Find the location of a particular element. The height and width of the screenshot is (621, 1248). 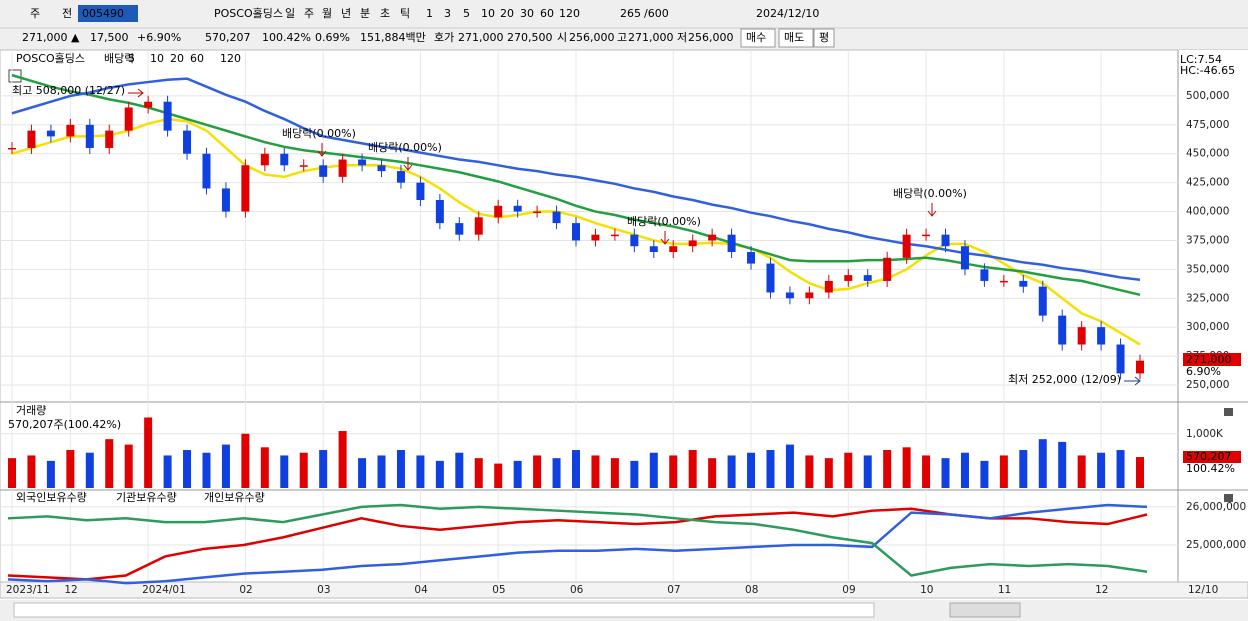

quote-item: 151,884백만 is located at coordinates (393, 37).